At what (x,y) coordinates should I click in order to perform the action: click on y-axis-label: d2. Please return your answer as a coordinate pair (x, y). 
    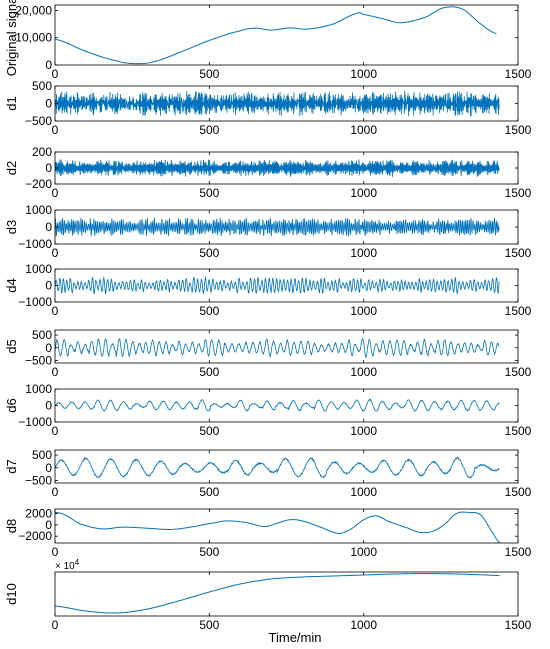
    Looking at the image, I should click on (11, 168).